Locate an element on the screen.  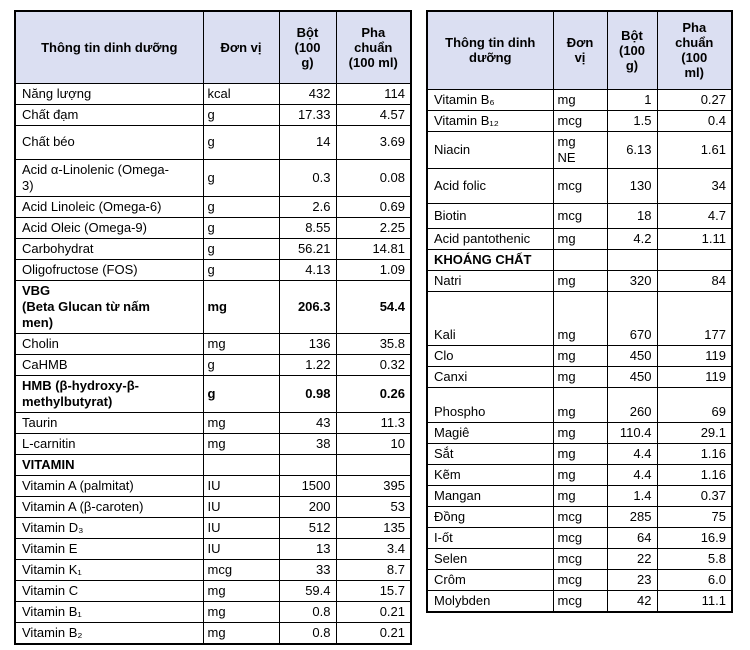
prepared-value-cell: 75 is located at coordinates (694, 516).